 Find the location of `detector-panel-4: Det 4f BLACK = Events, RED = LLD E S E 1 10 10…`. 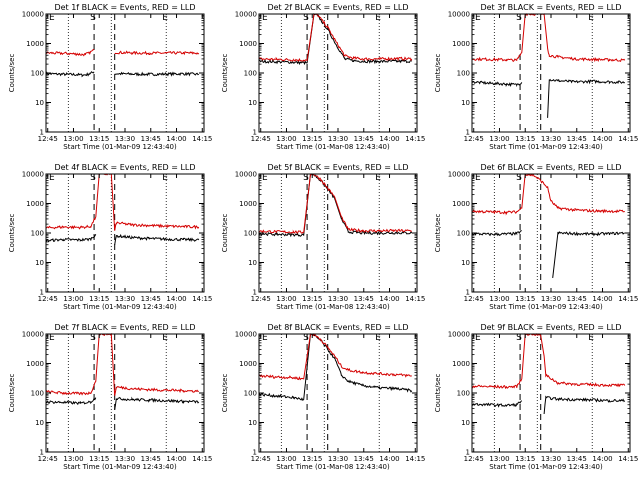

detector-panel-4: Det 4f BLACK = Events, RED = LLD E S E 1 10 10… is located at coordinates (106, 240).